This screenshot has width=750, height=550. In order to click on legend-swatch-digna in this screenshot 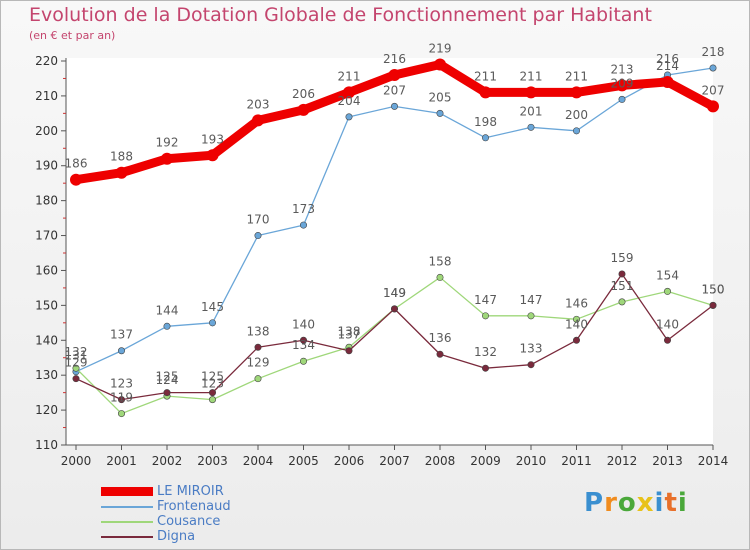, I will do `click(127, 537)`.